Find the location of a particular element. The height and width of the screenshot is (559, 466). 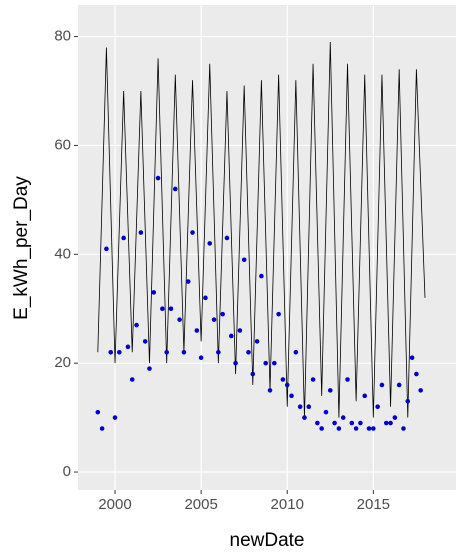

y-tick-label: 0 is located at coordinates (67, 471).